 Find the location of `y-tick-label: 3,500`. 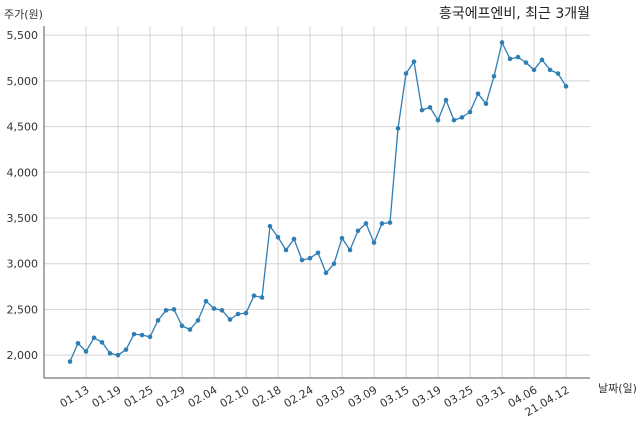

y-tick-label: 3,500 is located at coordinates (23, 218).